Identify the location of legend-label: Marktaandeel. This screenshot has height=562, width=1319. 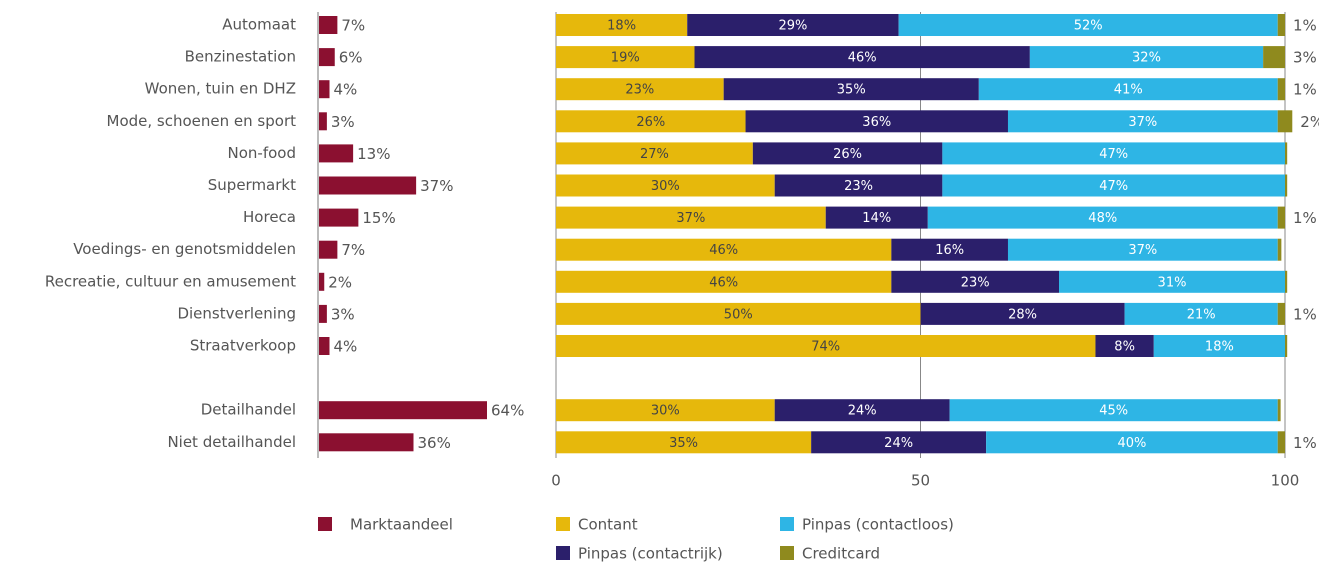
(401, 525).